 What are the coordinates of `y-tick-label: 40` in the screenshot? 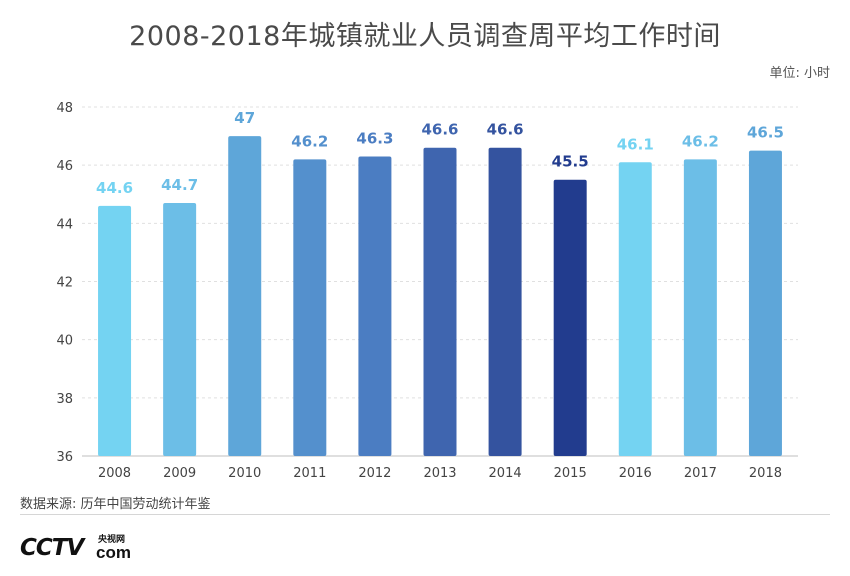 It's located at (64, 341).